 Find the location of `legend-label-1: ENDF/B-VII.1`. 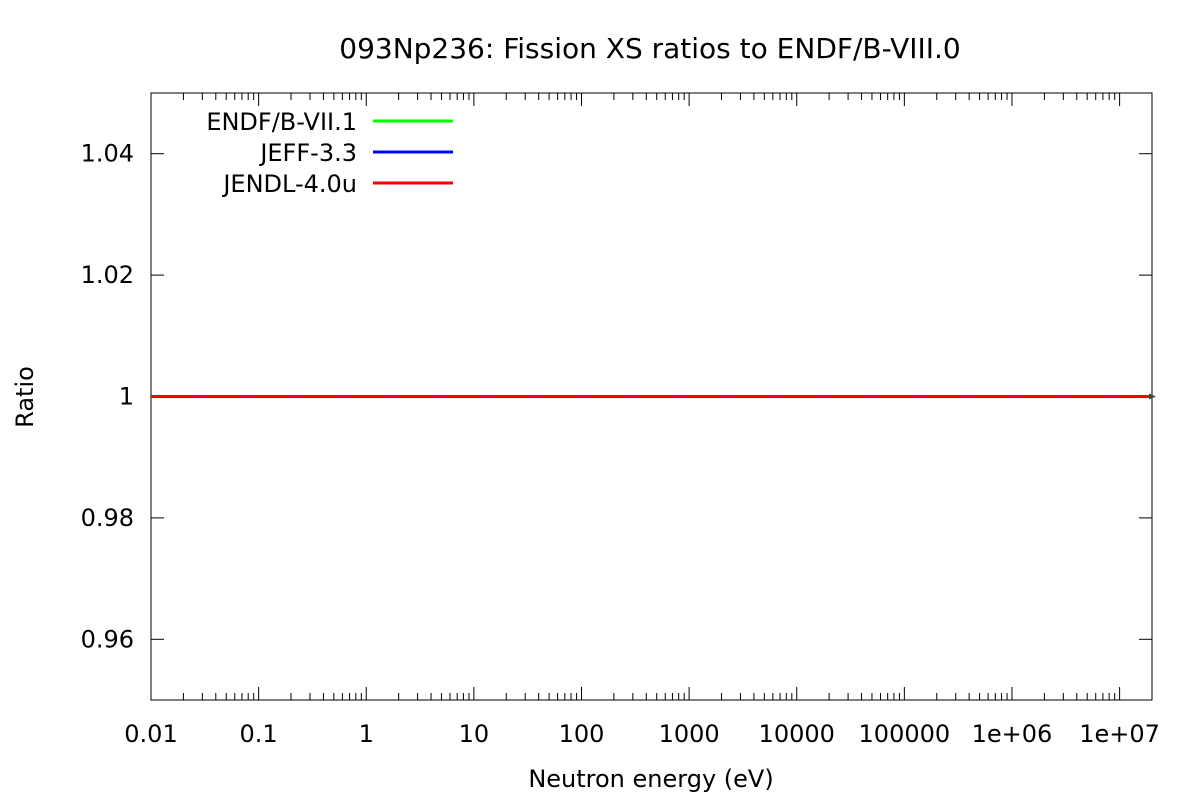

legend-label-1: ENDF/B-VII.1 is located at coordinates (281, 122).